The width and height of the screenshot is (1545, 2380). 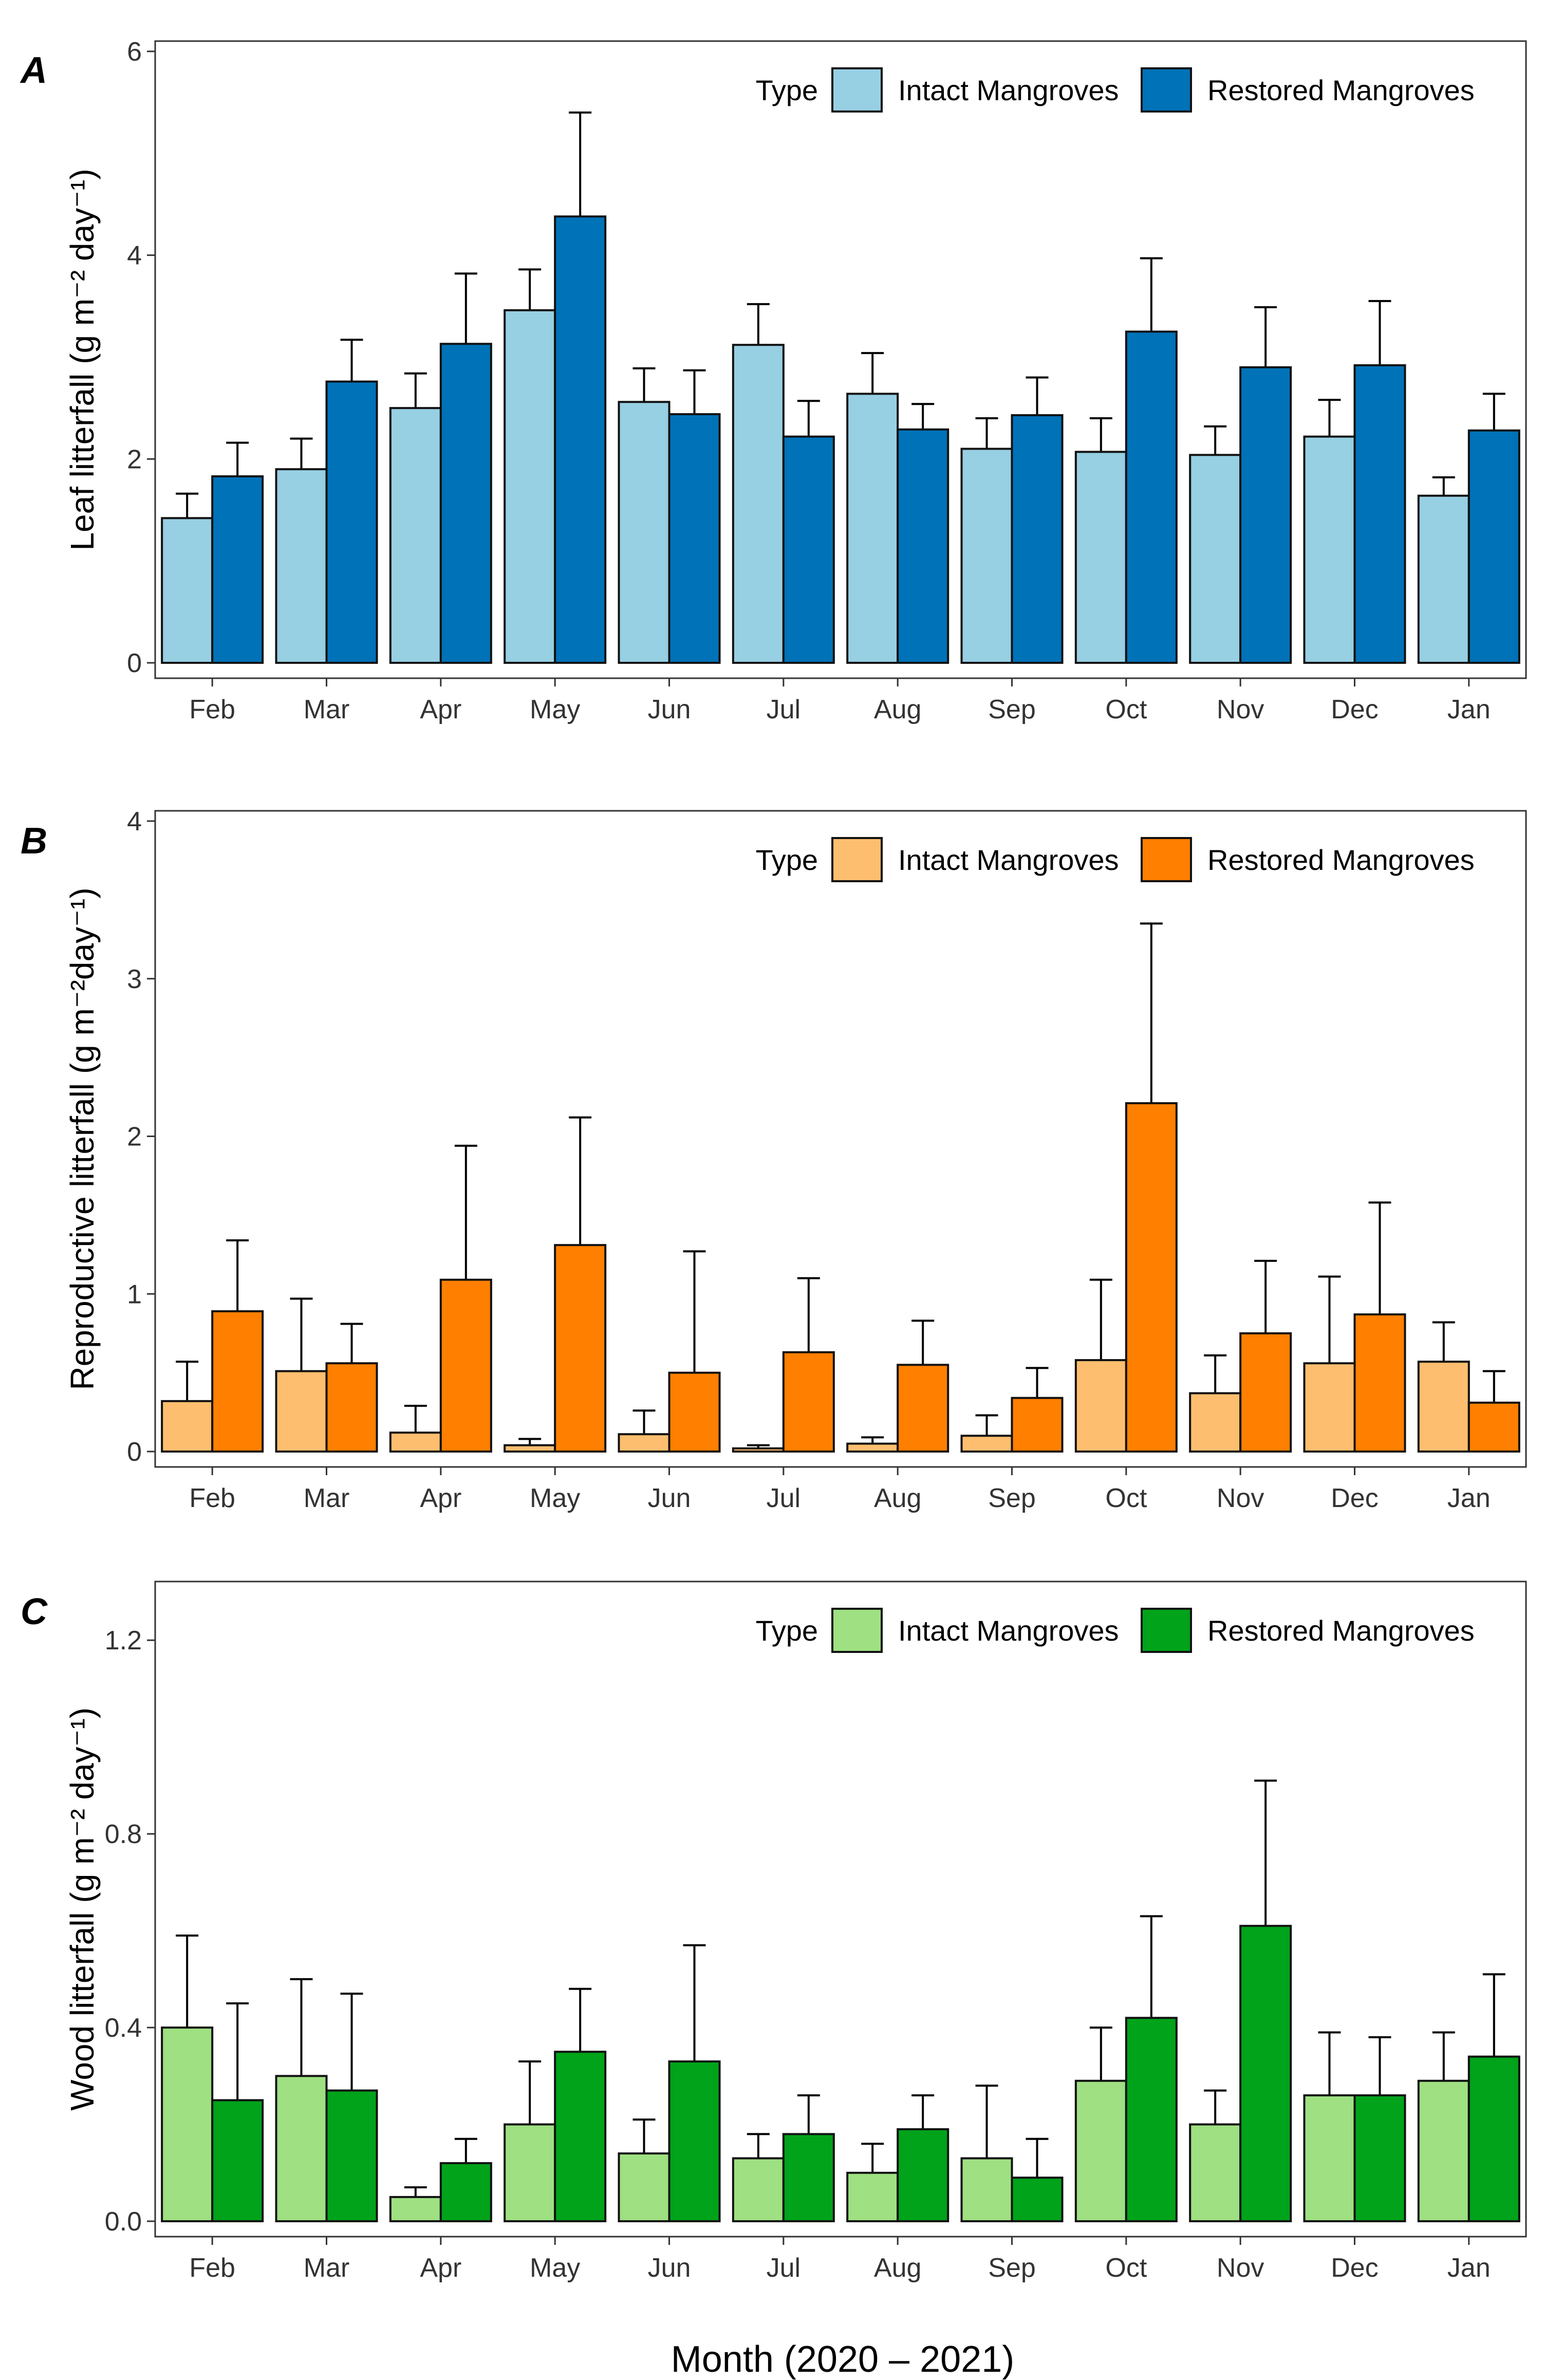 What do you see at coordinates (415, 1442) in the screenshot?
I see `bar-intact-apr` at bounding box center [415, 1442].